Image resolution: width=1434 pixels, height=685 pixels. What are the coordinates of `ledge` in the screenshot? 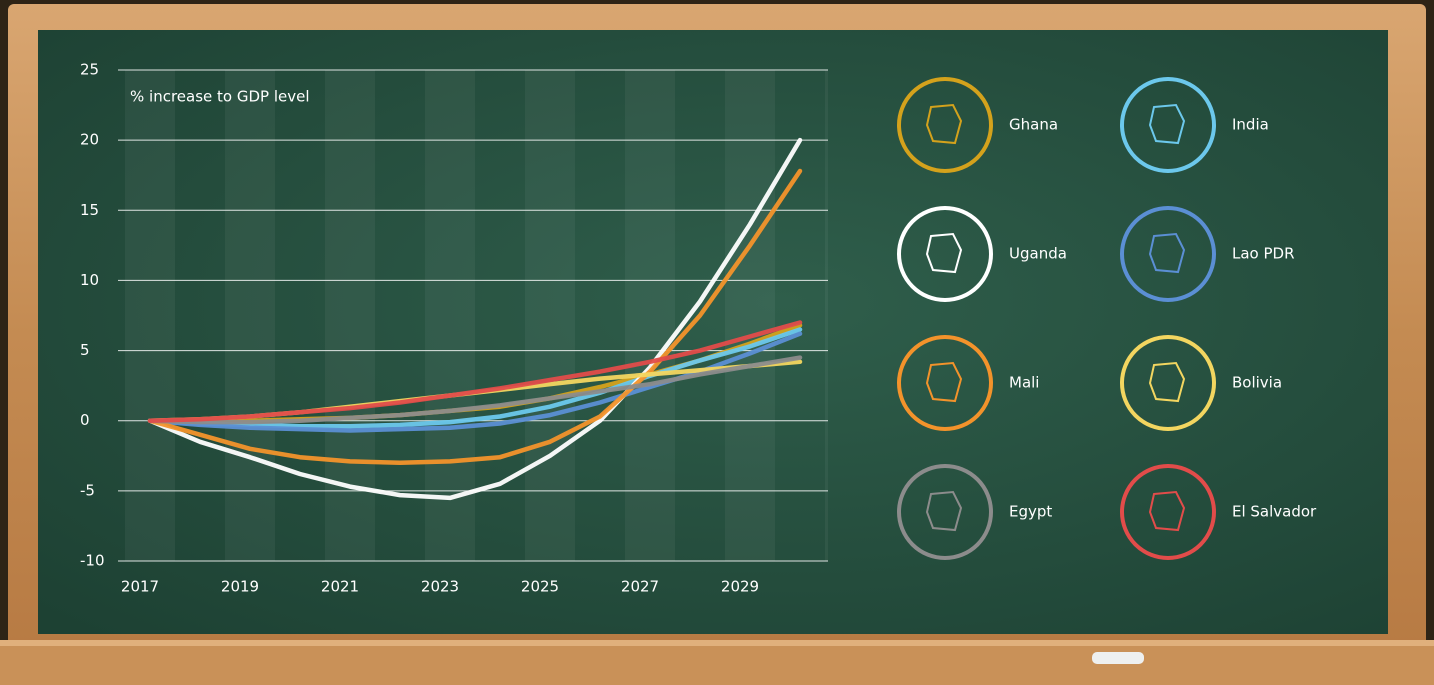 It's located at (717, 662).